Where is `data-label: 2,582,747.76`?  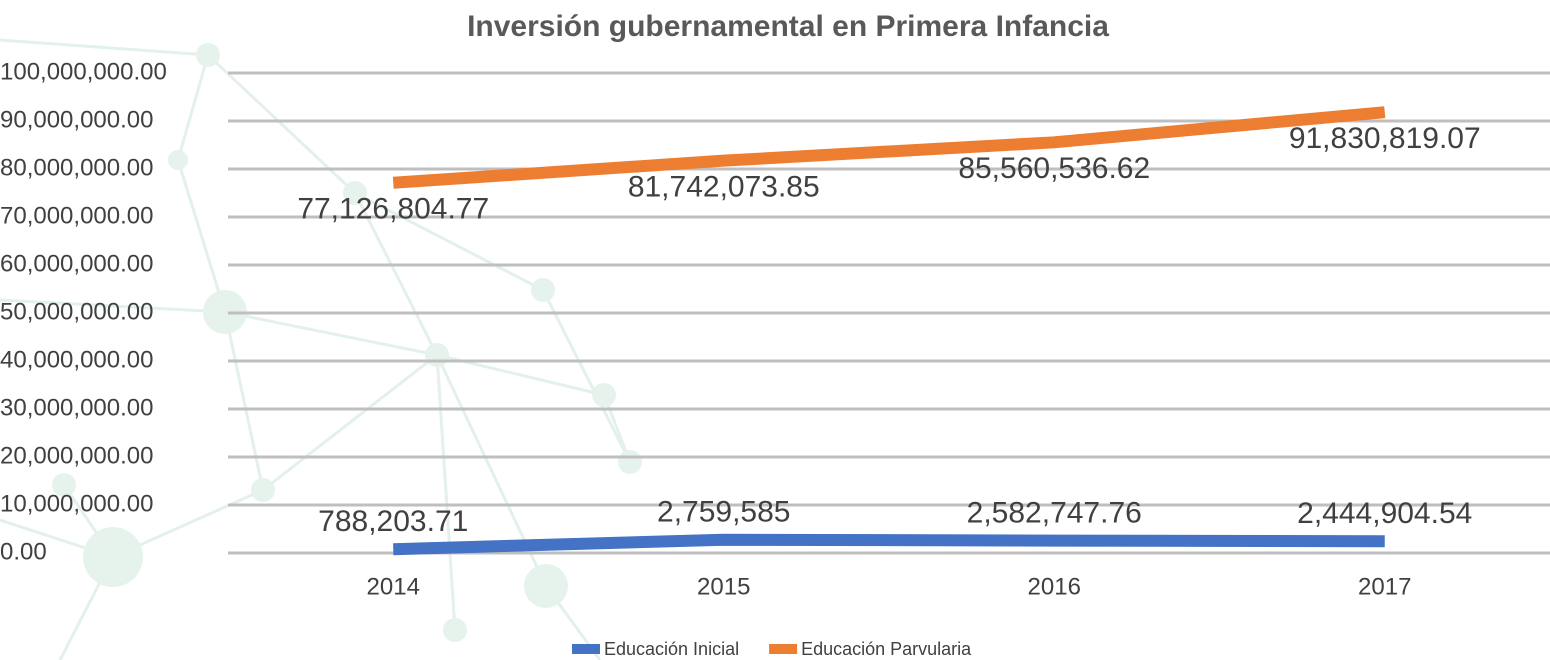
data-label: 2,582,747.76 is located at coordinates (1054, 513).